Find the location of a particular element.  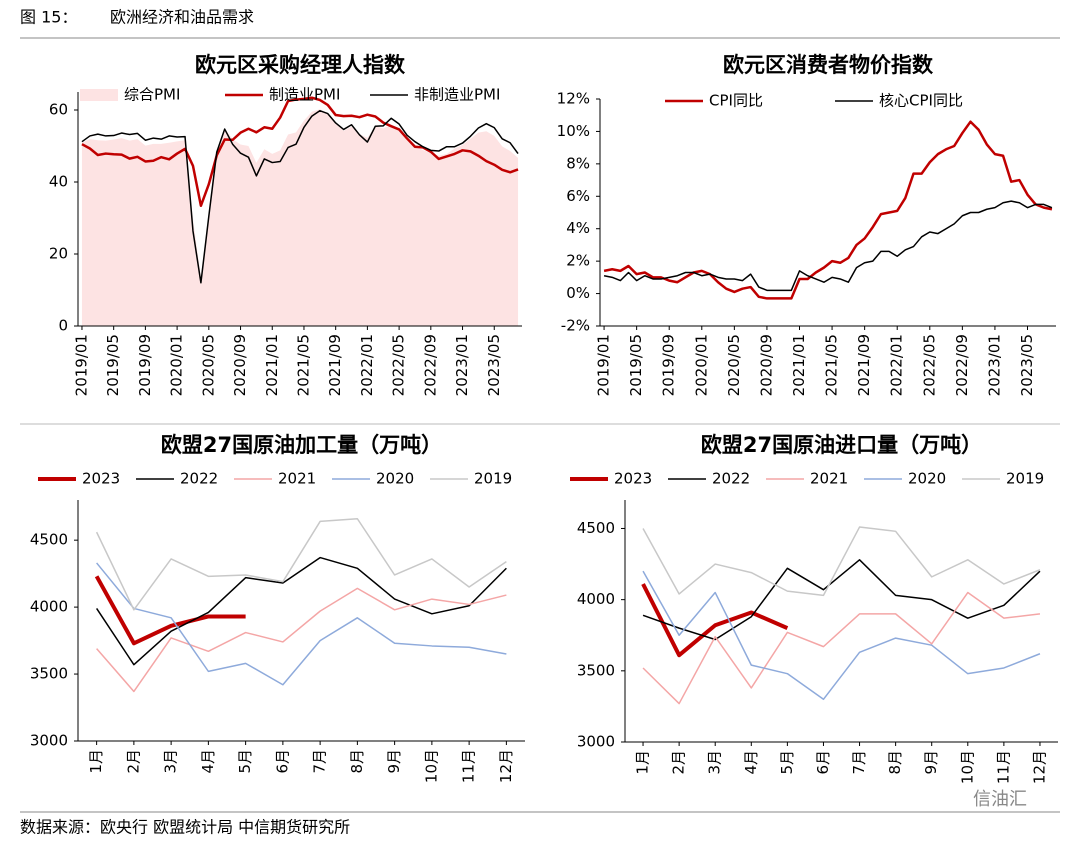

y-tick-label: 12% is located at coordinates (573, 99).